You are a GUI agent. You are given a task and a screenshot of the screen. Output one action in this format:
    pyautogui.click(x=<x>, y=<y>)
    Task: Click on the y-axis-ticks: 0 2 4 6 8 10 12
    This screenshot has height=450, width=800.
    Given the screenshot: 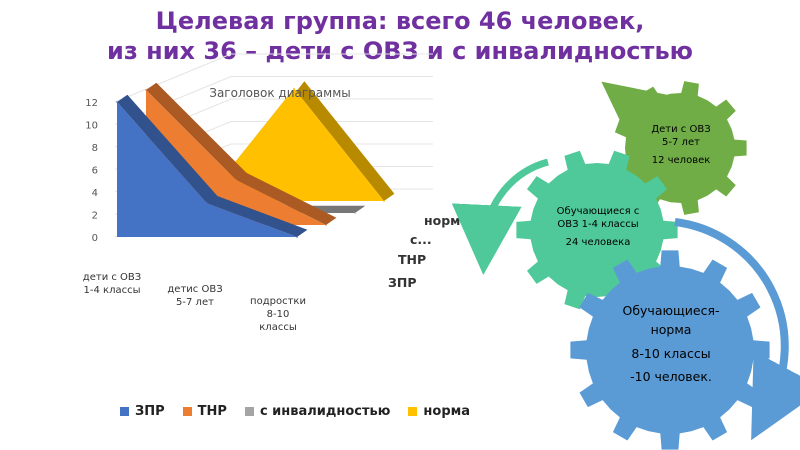 What is the action you would take?
    pyautogui.click(x=91, y=171)
    